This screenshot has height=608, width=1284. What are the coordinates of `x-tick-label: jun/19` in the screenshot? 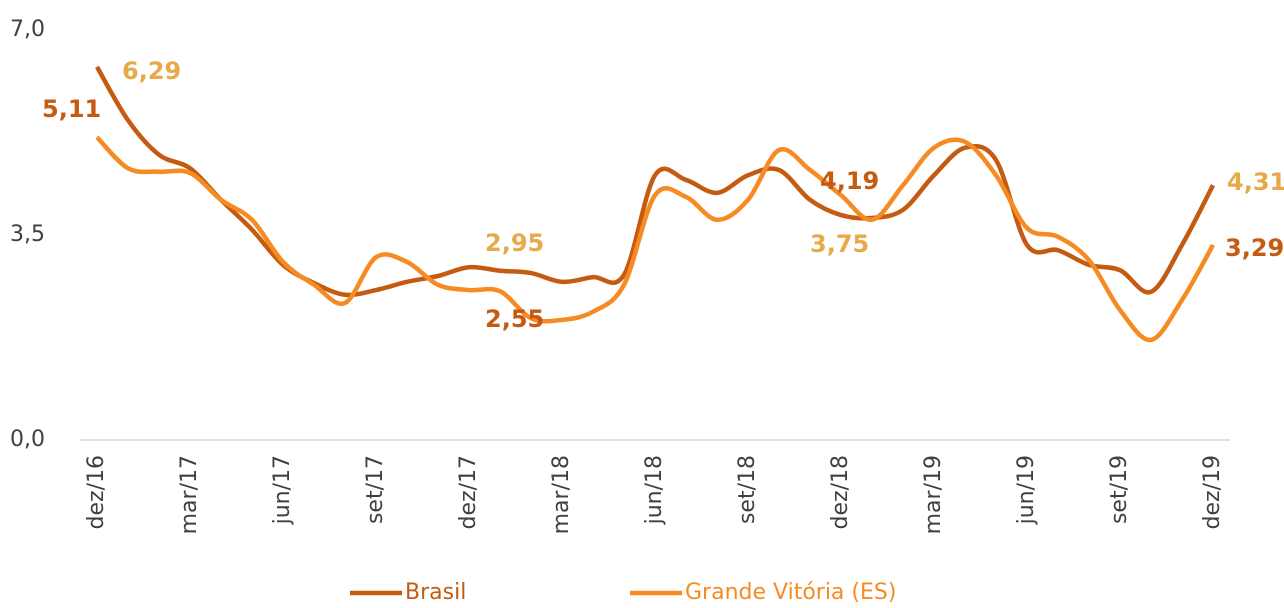 It's located at (1026, 490).